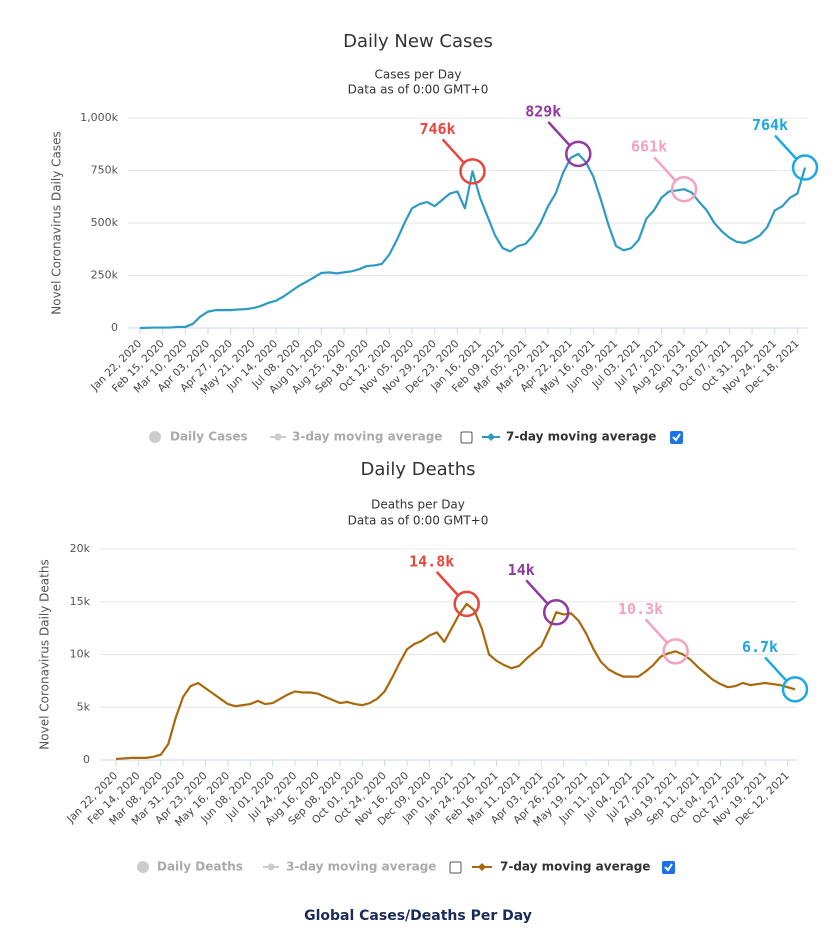  What do you see at coordinates (418, 916) in the screenshot?
I see `caption: Global Cases/Deaths Per Day` at bounding box center [418, 916].